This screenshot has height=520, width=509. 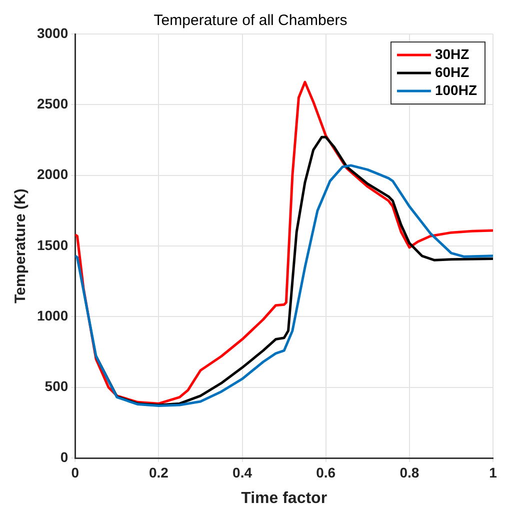 What do you see at coordinates (52, 104) in the screenshot?
I see `y-tick-label: 2500` at bounding box center [52, 104].